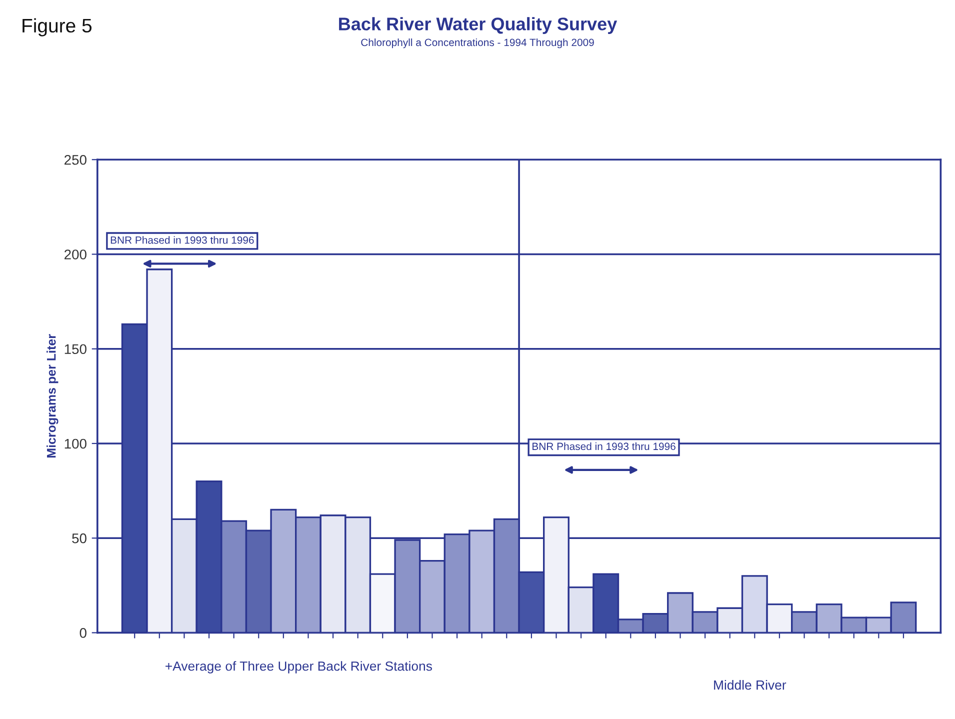 Image resolution: width=955 pixels, height=719 pixels. I want to click on text: +Average of Three Upper Back River Stations, so click(299, 667).